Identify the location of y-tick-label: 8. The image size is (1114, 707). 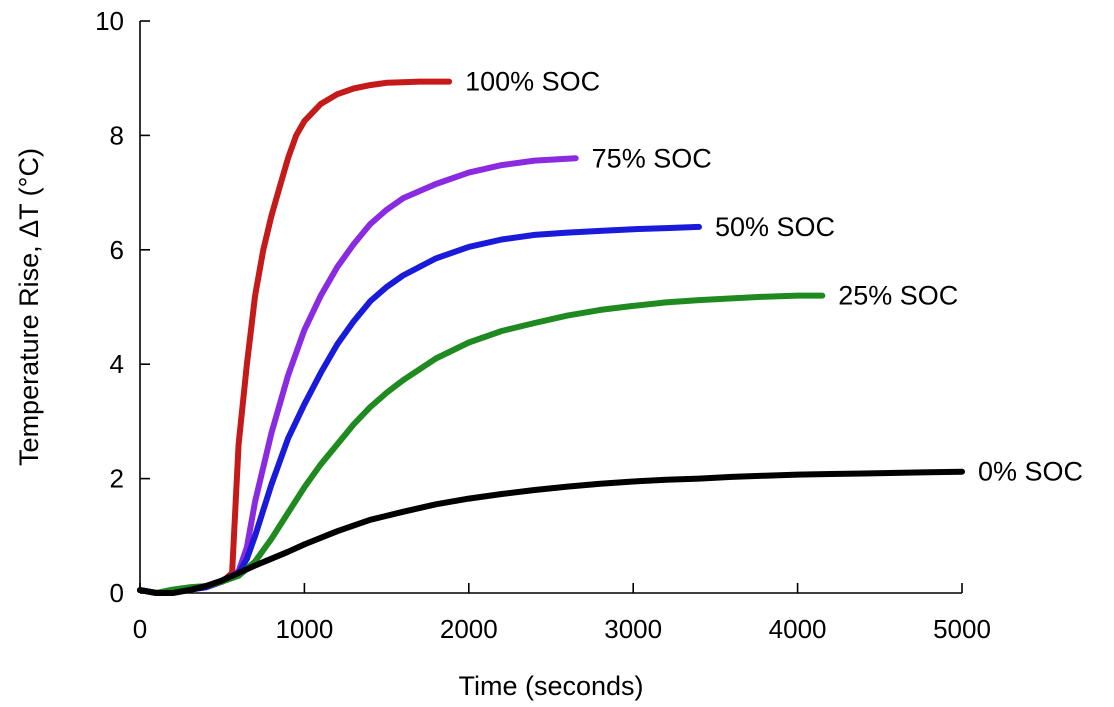
(117, 135).